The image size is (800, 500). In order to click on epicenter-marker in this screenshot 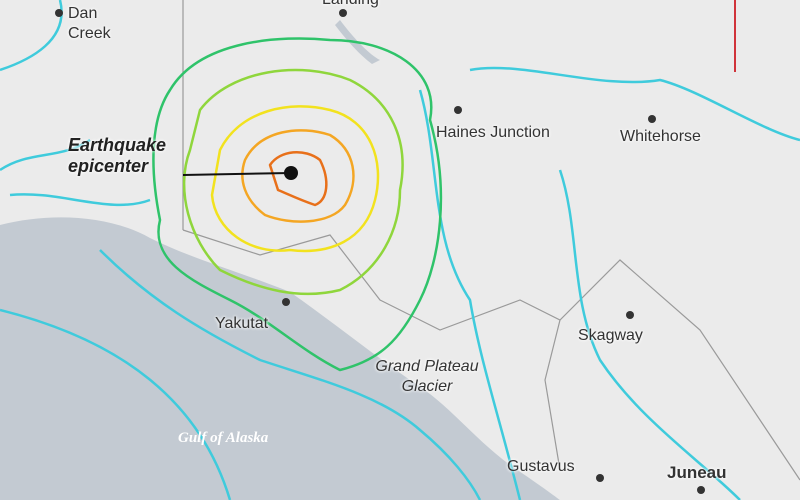, I will do `click(291, 173)`.